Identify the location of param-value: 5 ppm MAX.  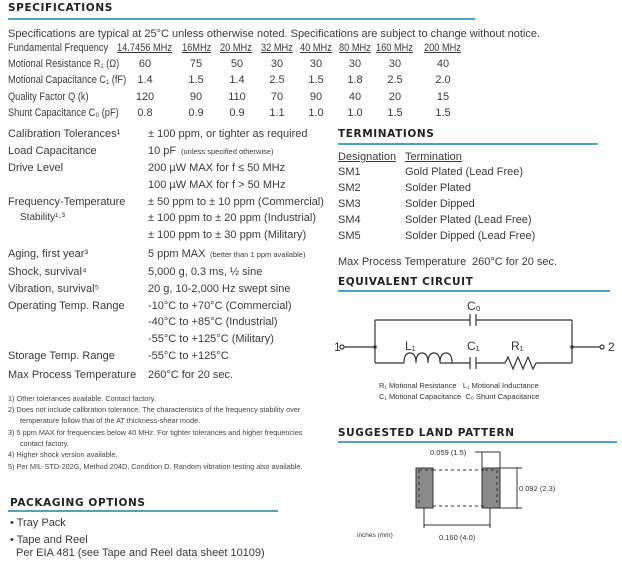
(177, 254).